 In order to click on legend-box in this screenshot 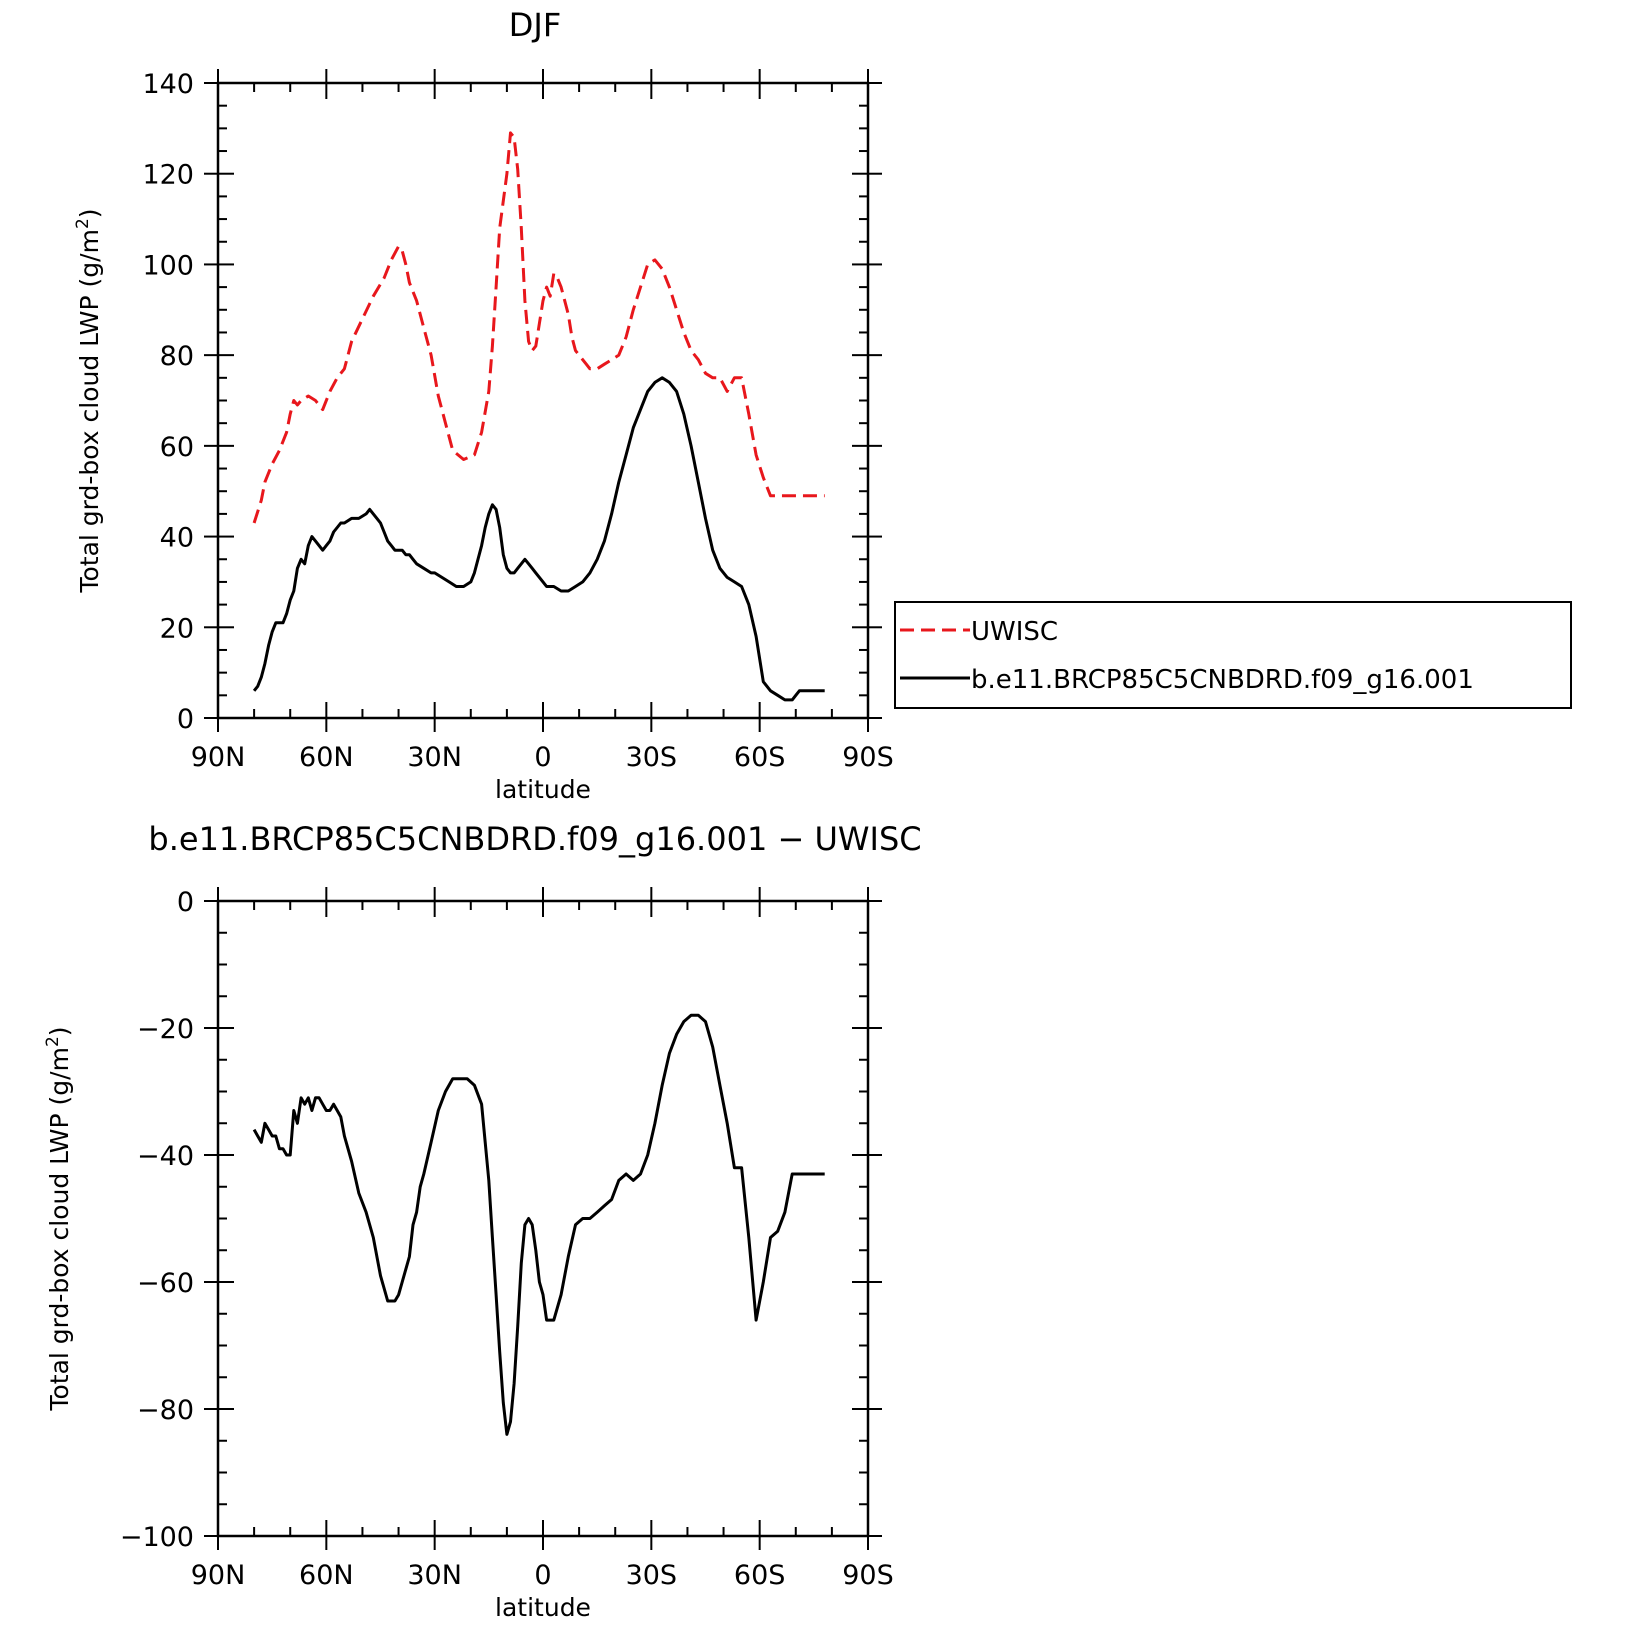, I will do `click(1233, 655)`.